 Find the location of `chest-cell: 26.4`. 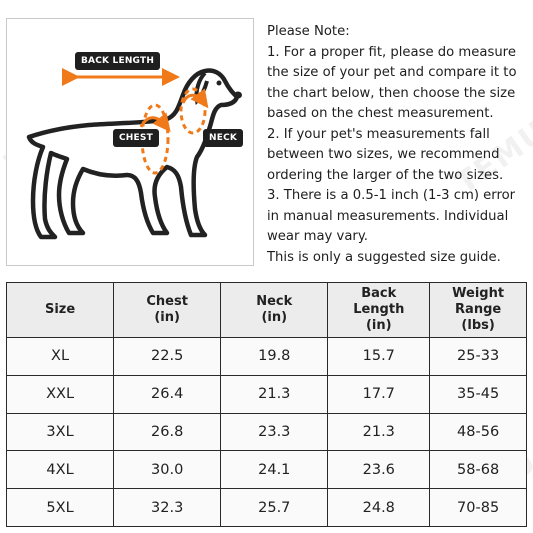

chest-cell: 26.4 is located at coordinates (167, 394).